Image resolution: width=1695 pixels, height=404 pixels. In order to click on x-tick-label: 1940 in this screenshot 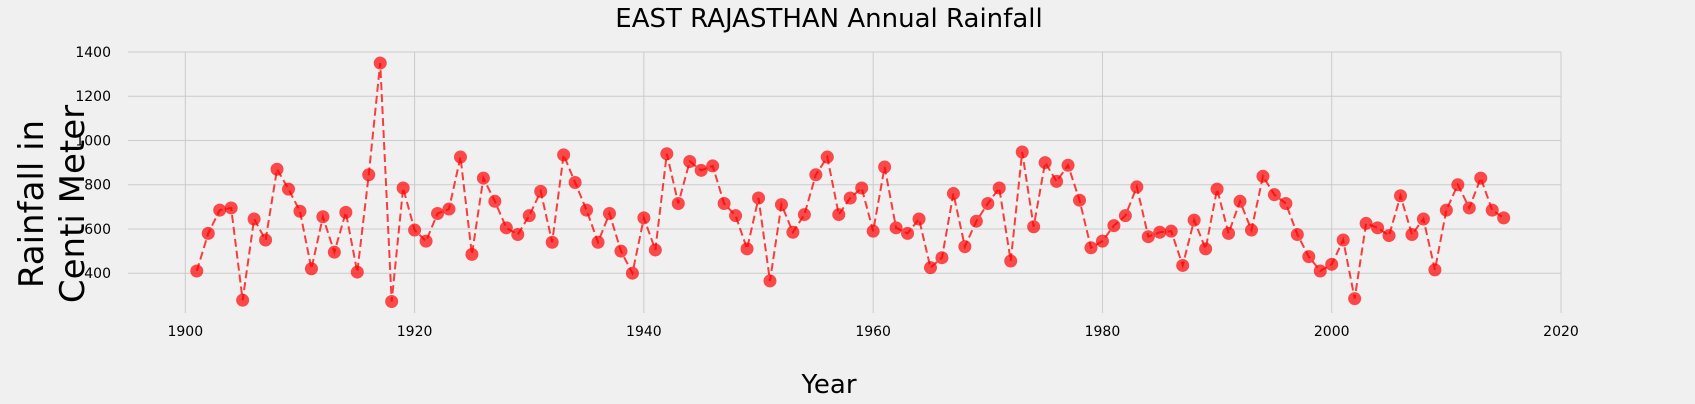, I will do `click(644, 332)`.